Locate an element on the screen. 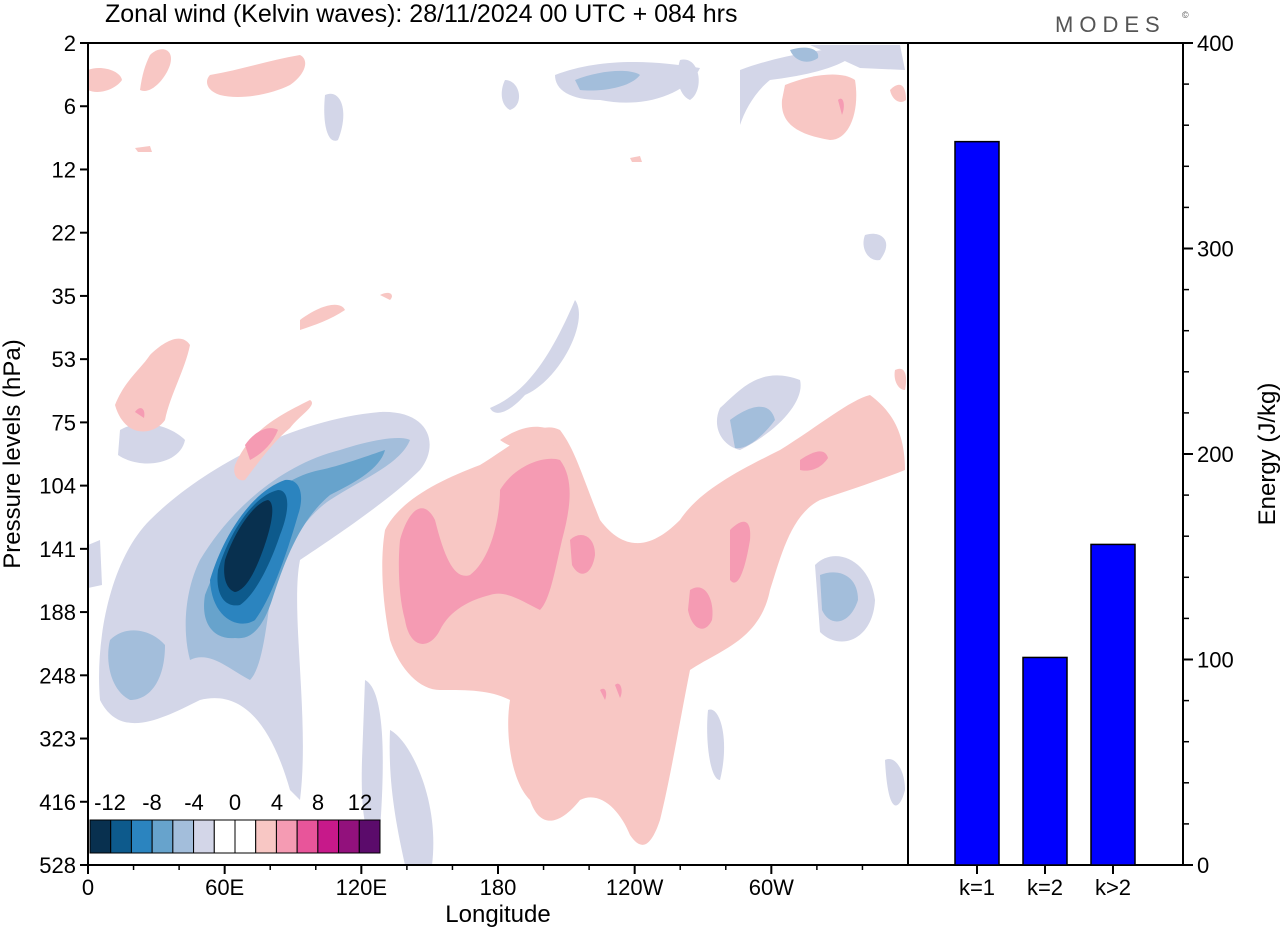  modes-logo: MODES is located at coordinates (1110, 24).